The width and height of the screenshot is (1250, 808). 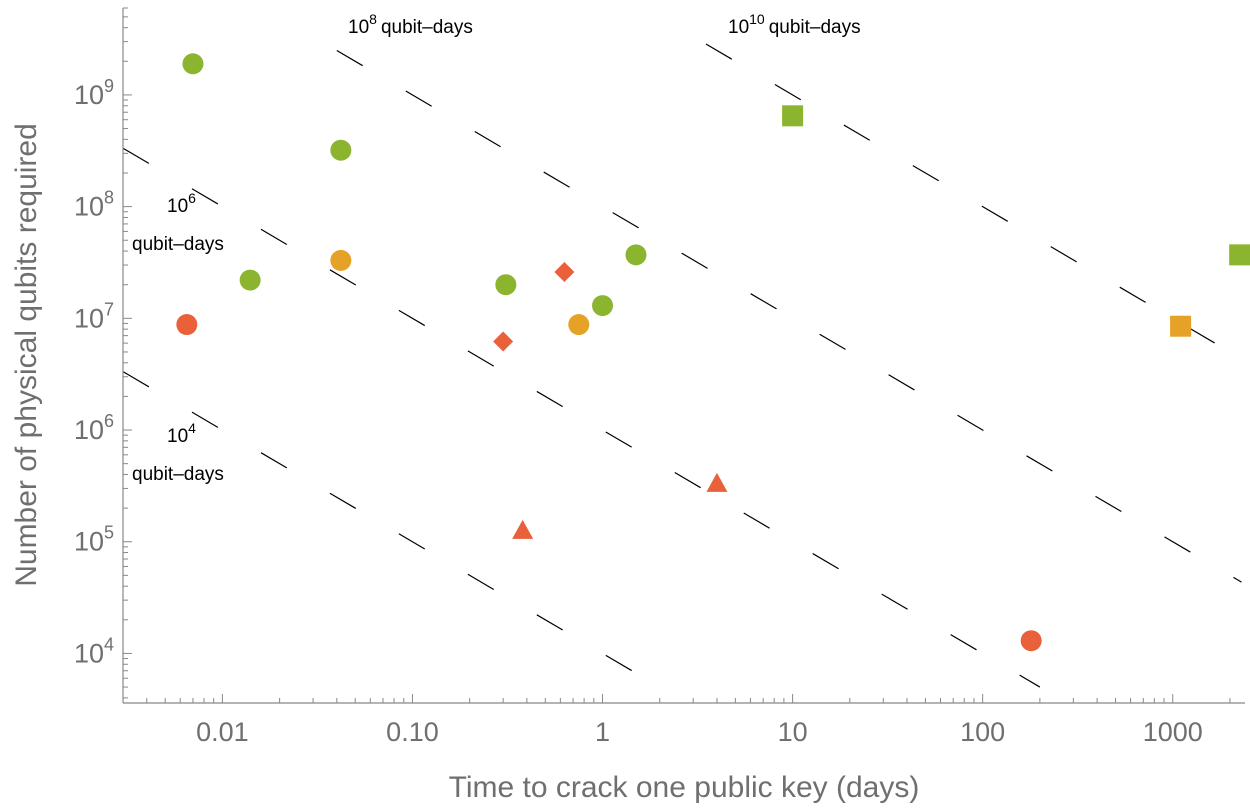 I want to click on y-tick-label: 10⁸, so click(x=94, y=205).